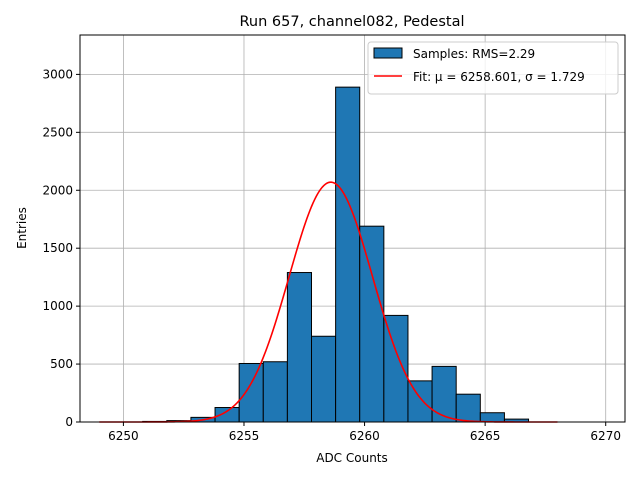 The width and height of the screenshot is (640, 480). What do you see at coordinates (57, 74) in the screenshot?
I see `y-tick-label: 3000` at bounding box center [57, 74].